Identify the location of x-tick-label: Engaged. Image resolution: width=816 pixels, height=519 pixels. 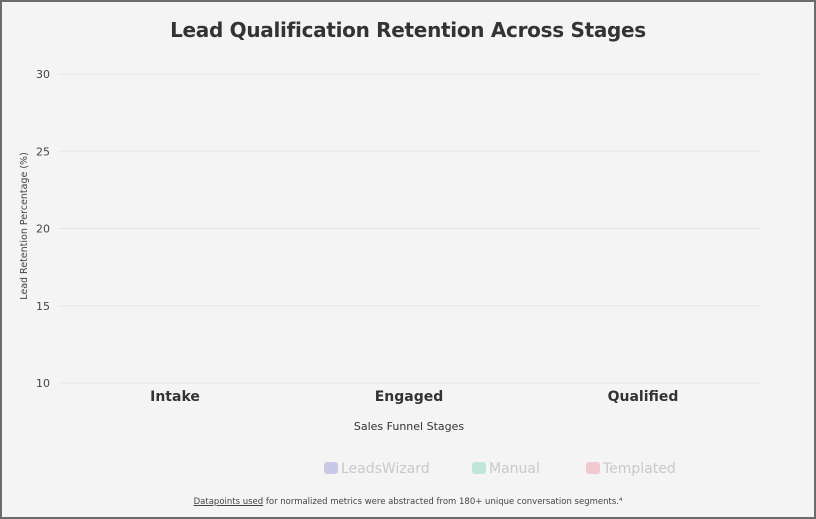
(409, 397).